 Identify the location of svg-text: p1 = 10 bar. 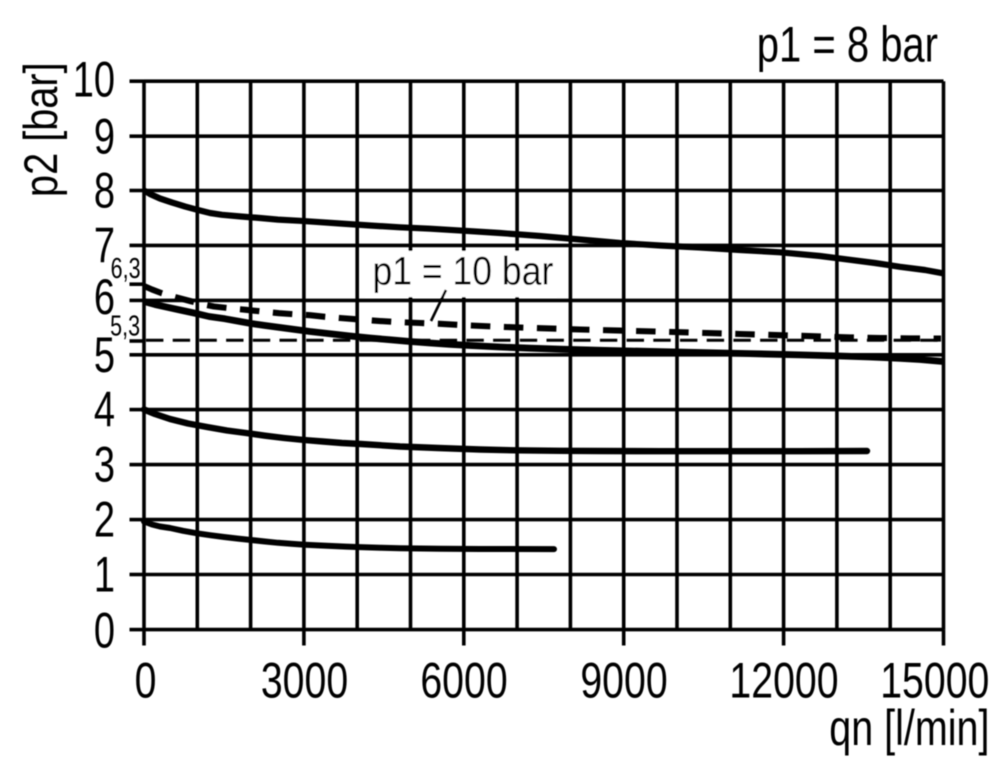
(463, 271).